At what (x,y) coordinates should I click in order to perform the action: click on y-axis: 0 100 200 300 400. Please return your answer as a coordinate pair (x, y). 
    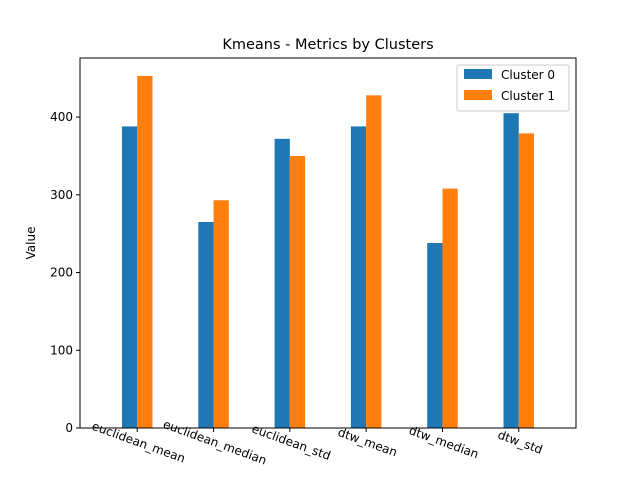
    Looking at the image, I should click on (65, 272).